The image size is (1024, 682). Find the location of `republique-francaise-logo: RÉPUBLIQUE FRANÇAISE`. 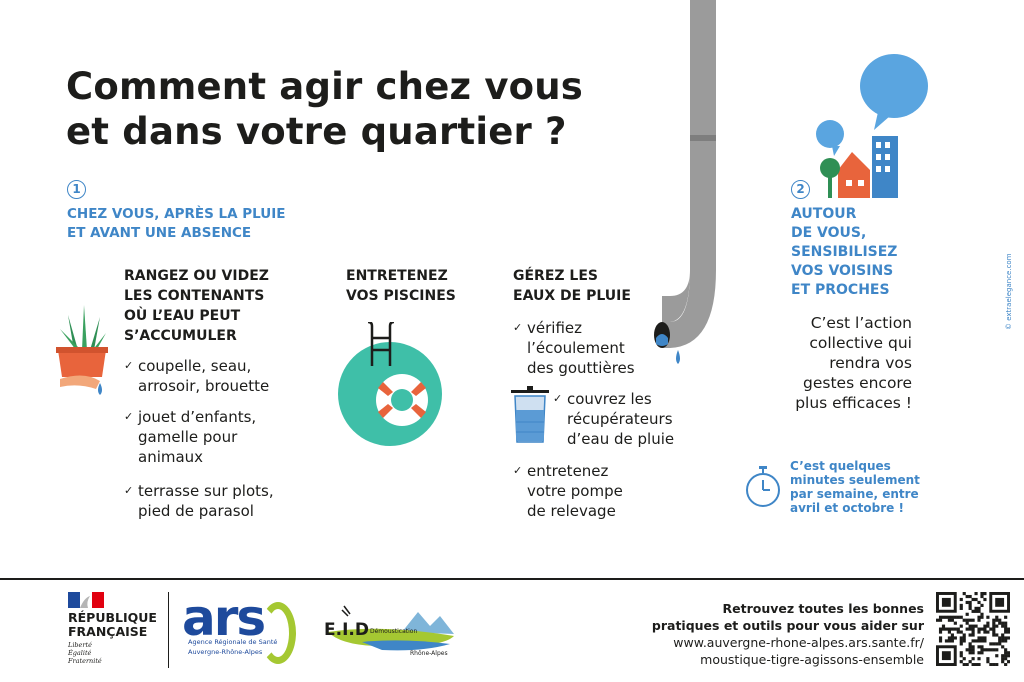

republique-francaise-logo: RÉPUBLIQUE FRANÇAISE is located at coordinates (112, 625).